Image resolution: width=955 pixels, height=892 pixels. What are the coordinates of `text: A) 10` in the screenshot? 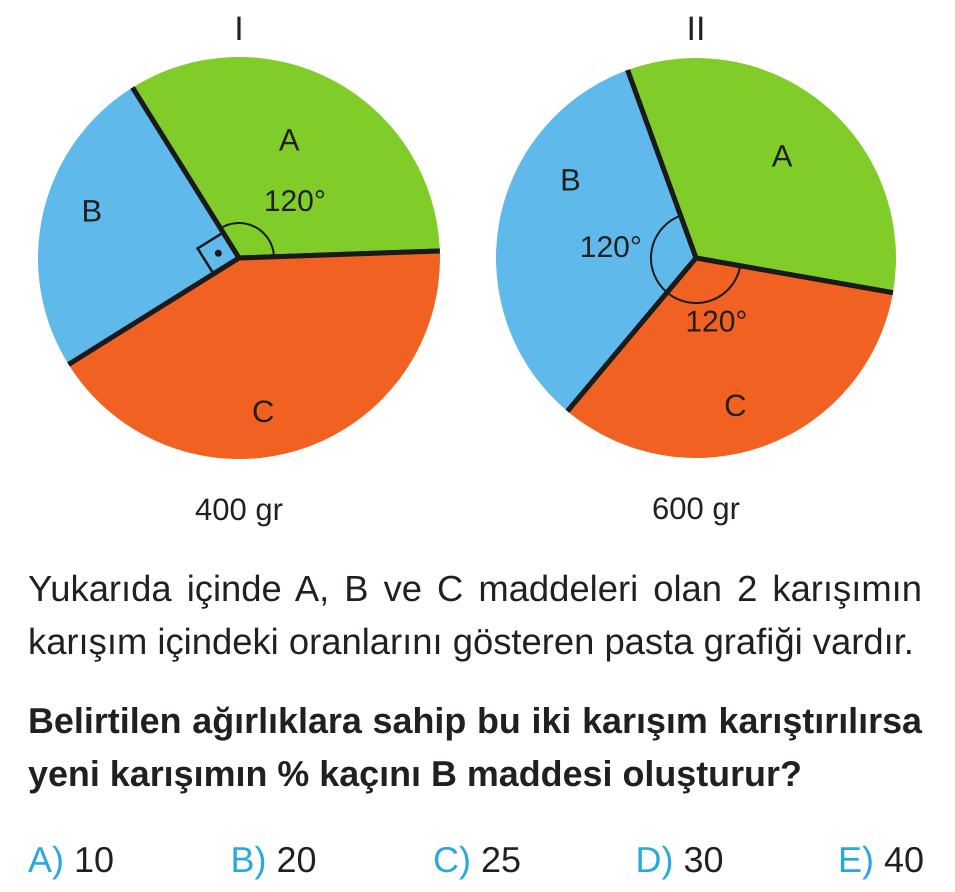 It's located at (71, 859).